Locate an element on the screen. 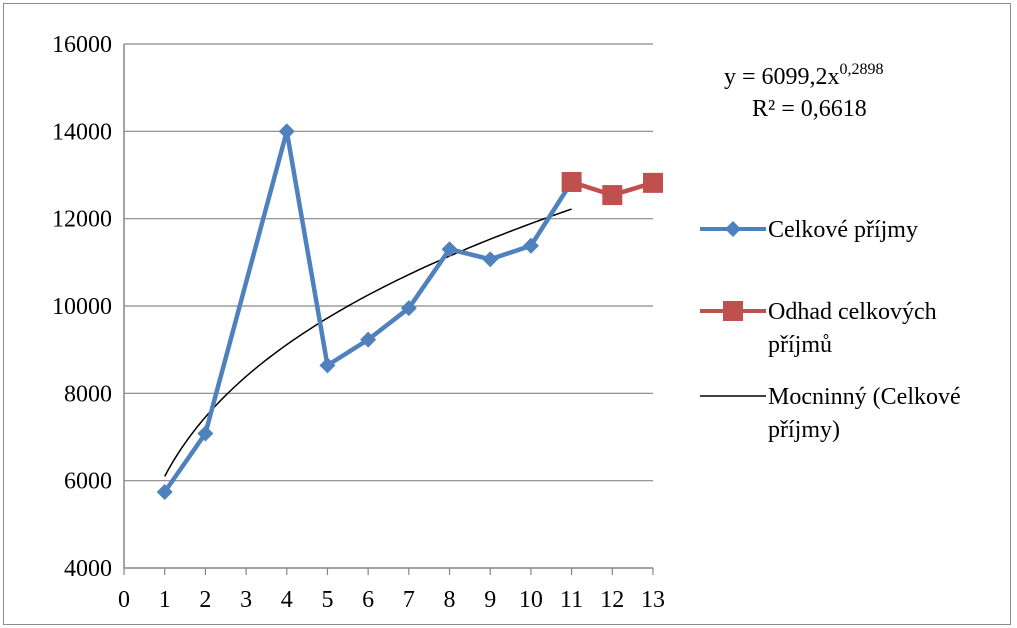 The width and height of the screenshot is (1017, 628). trendline-r-squared: R² = 0,6618 is located at coordinates (809, 109).